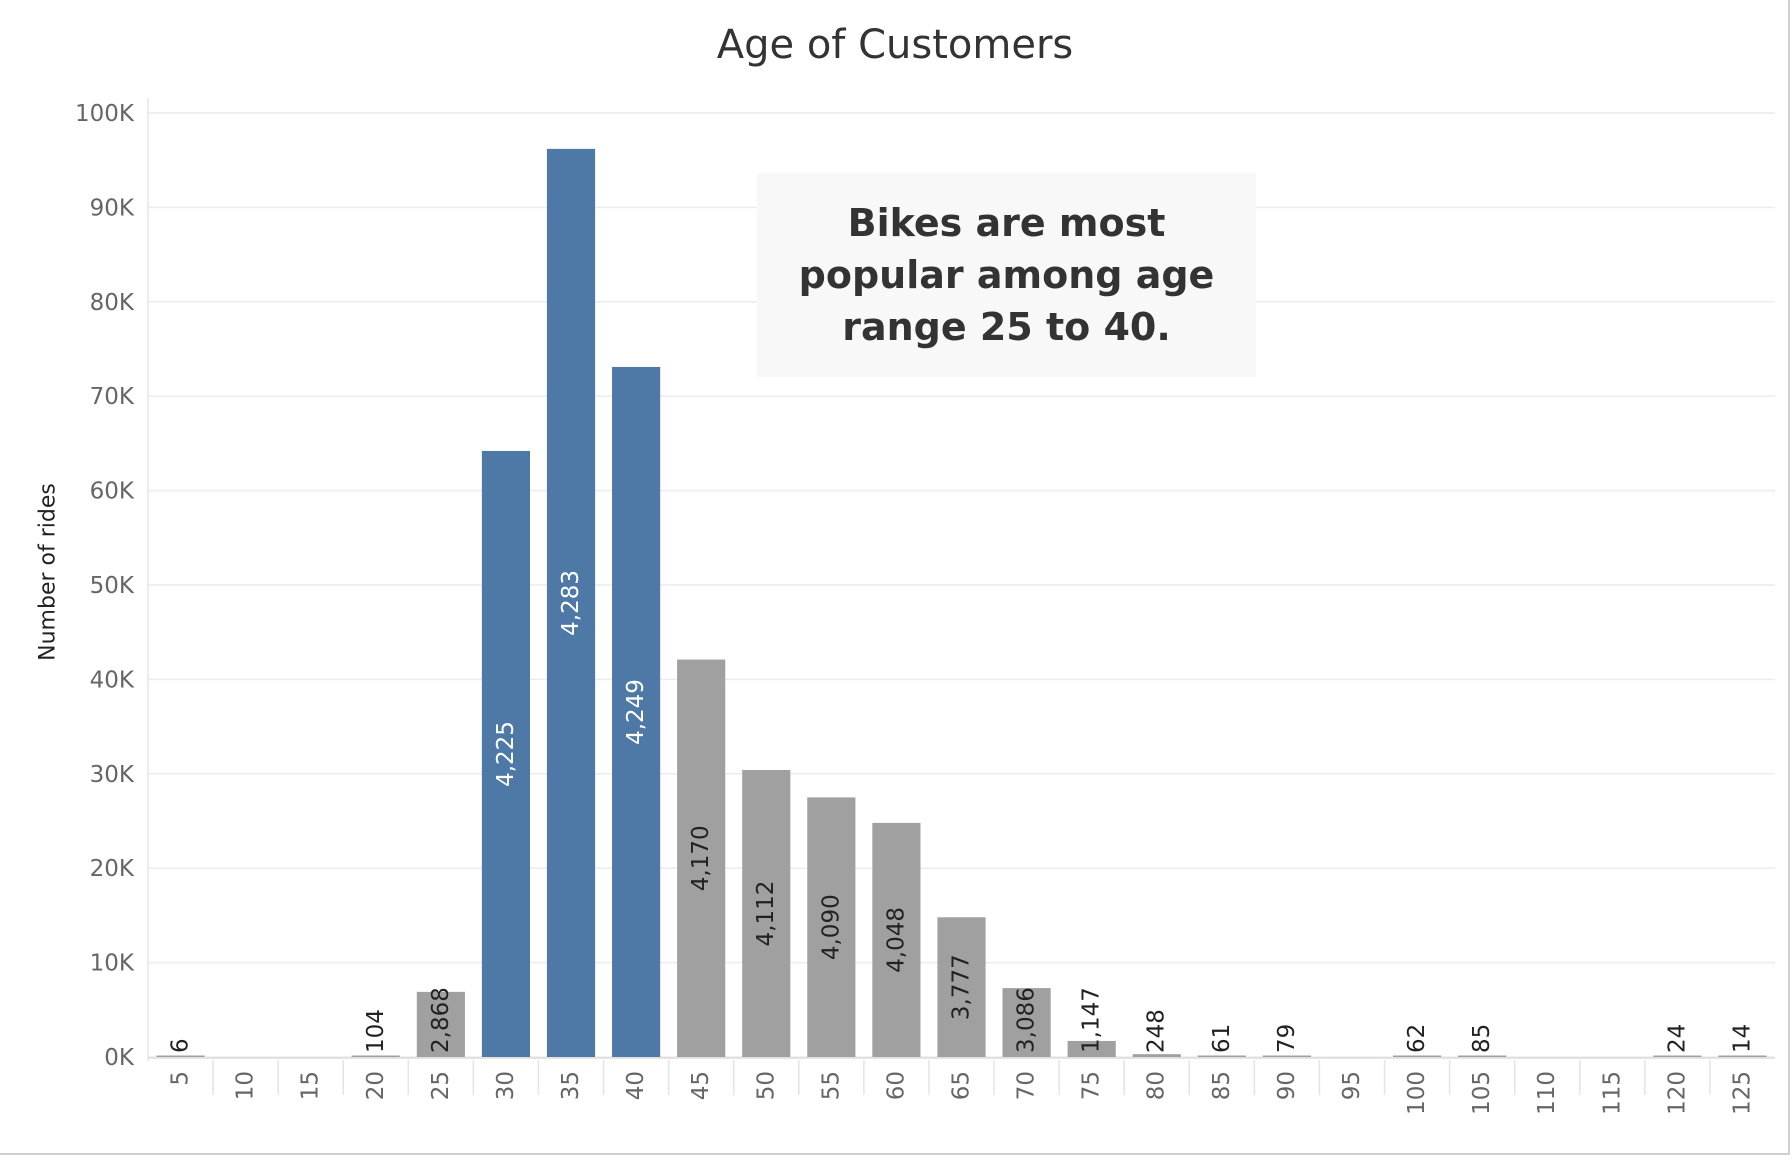  Describe the element at coordinates (571, 1085) in the screenshot. I see `x-tick-label-35: 35` at that location.